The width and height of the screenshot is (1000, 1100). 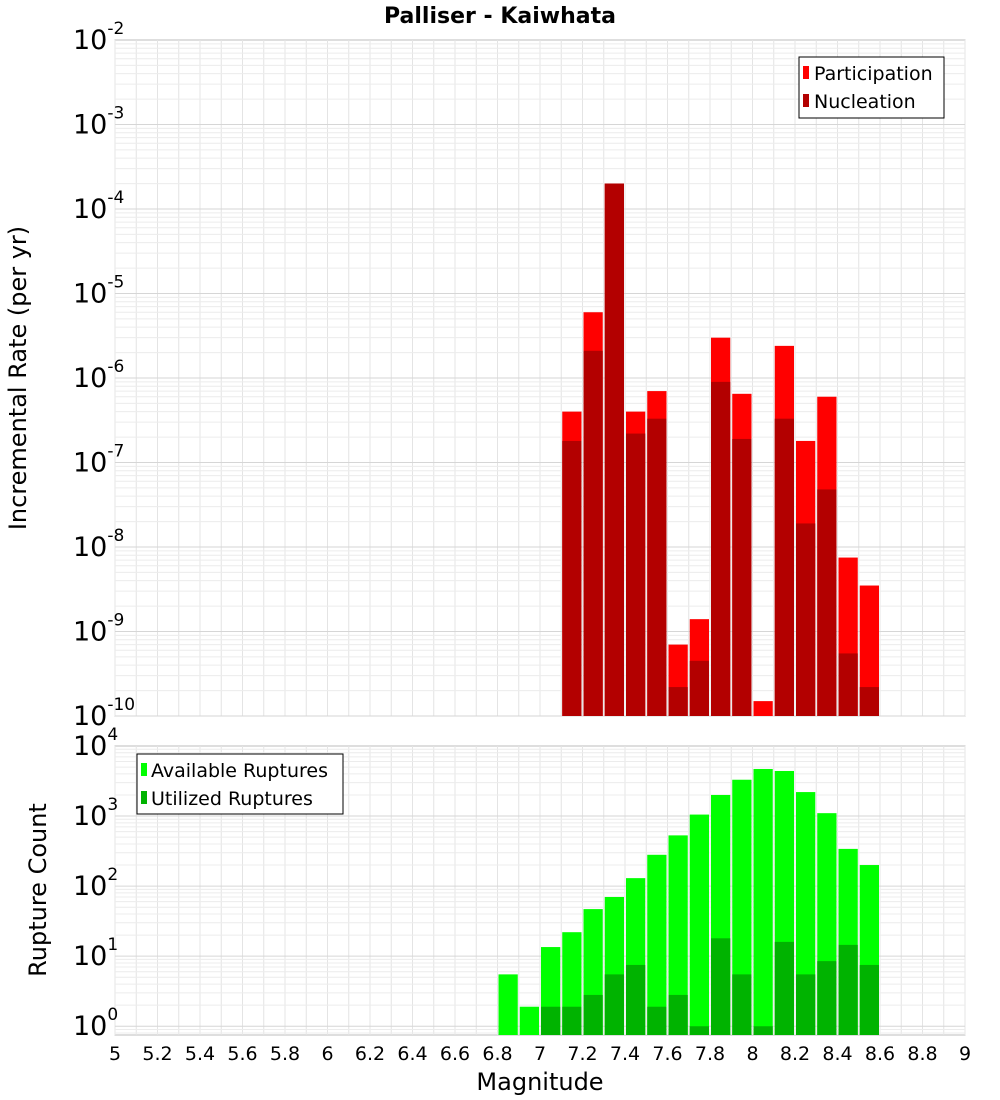 What do you see at coordinates (18, 378) in the screenshot?
I see `top-y-axis-label: Incremental Rate (per yr)` at bounding box center [18, 378].